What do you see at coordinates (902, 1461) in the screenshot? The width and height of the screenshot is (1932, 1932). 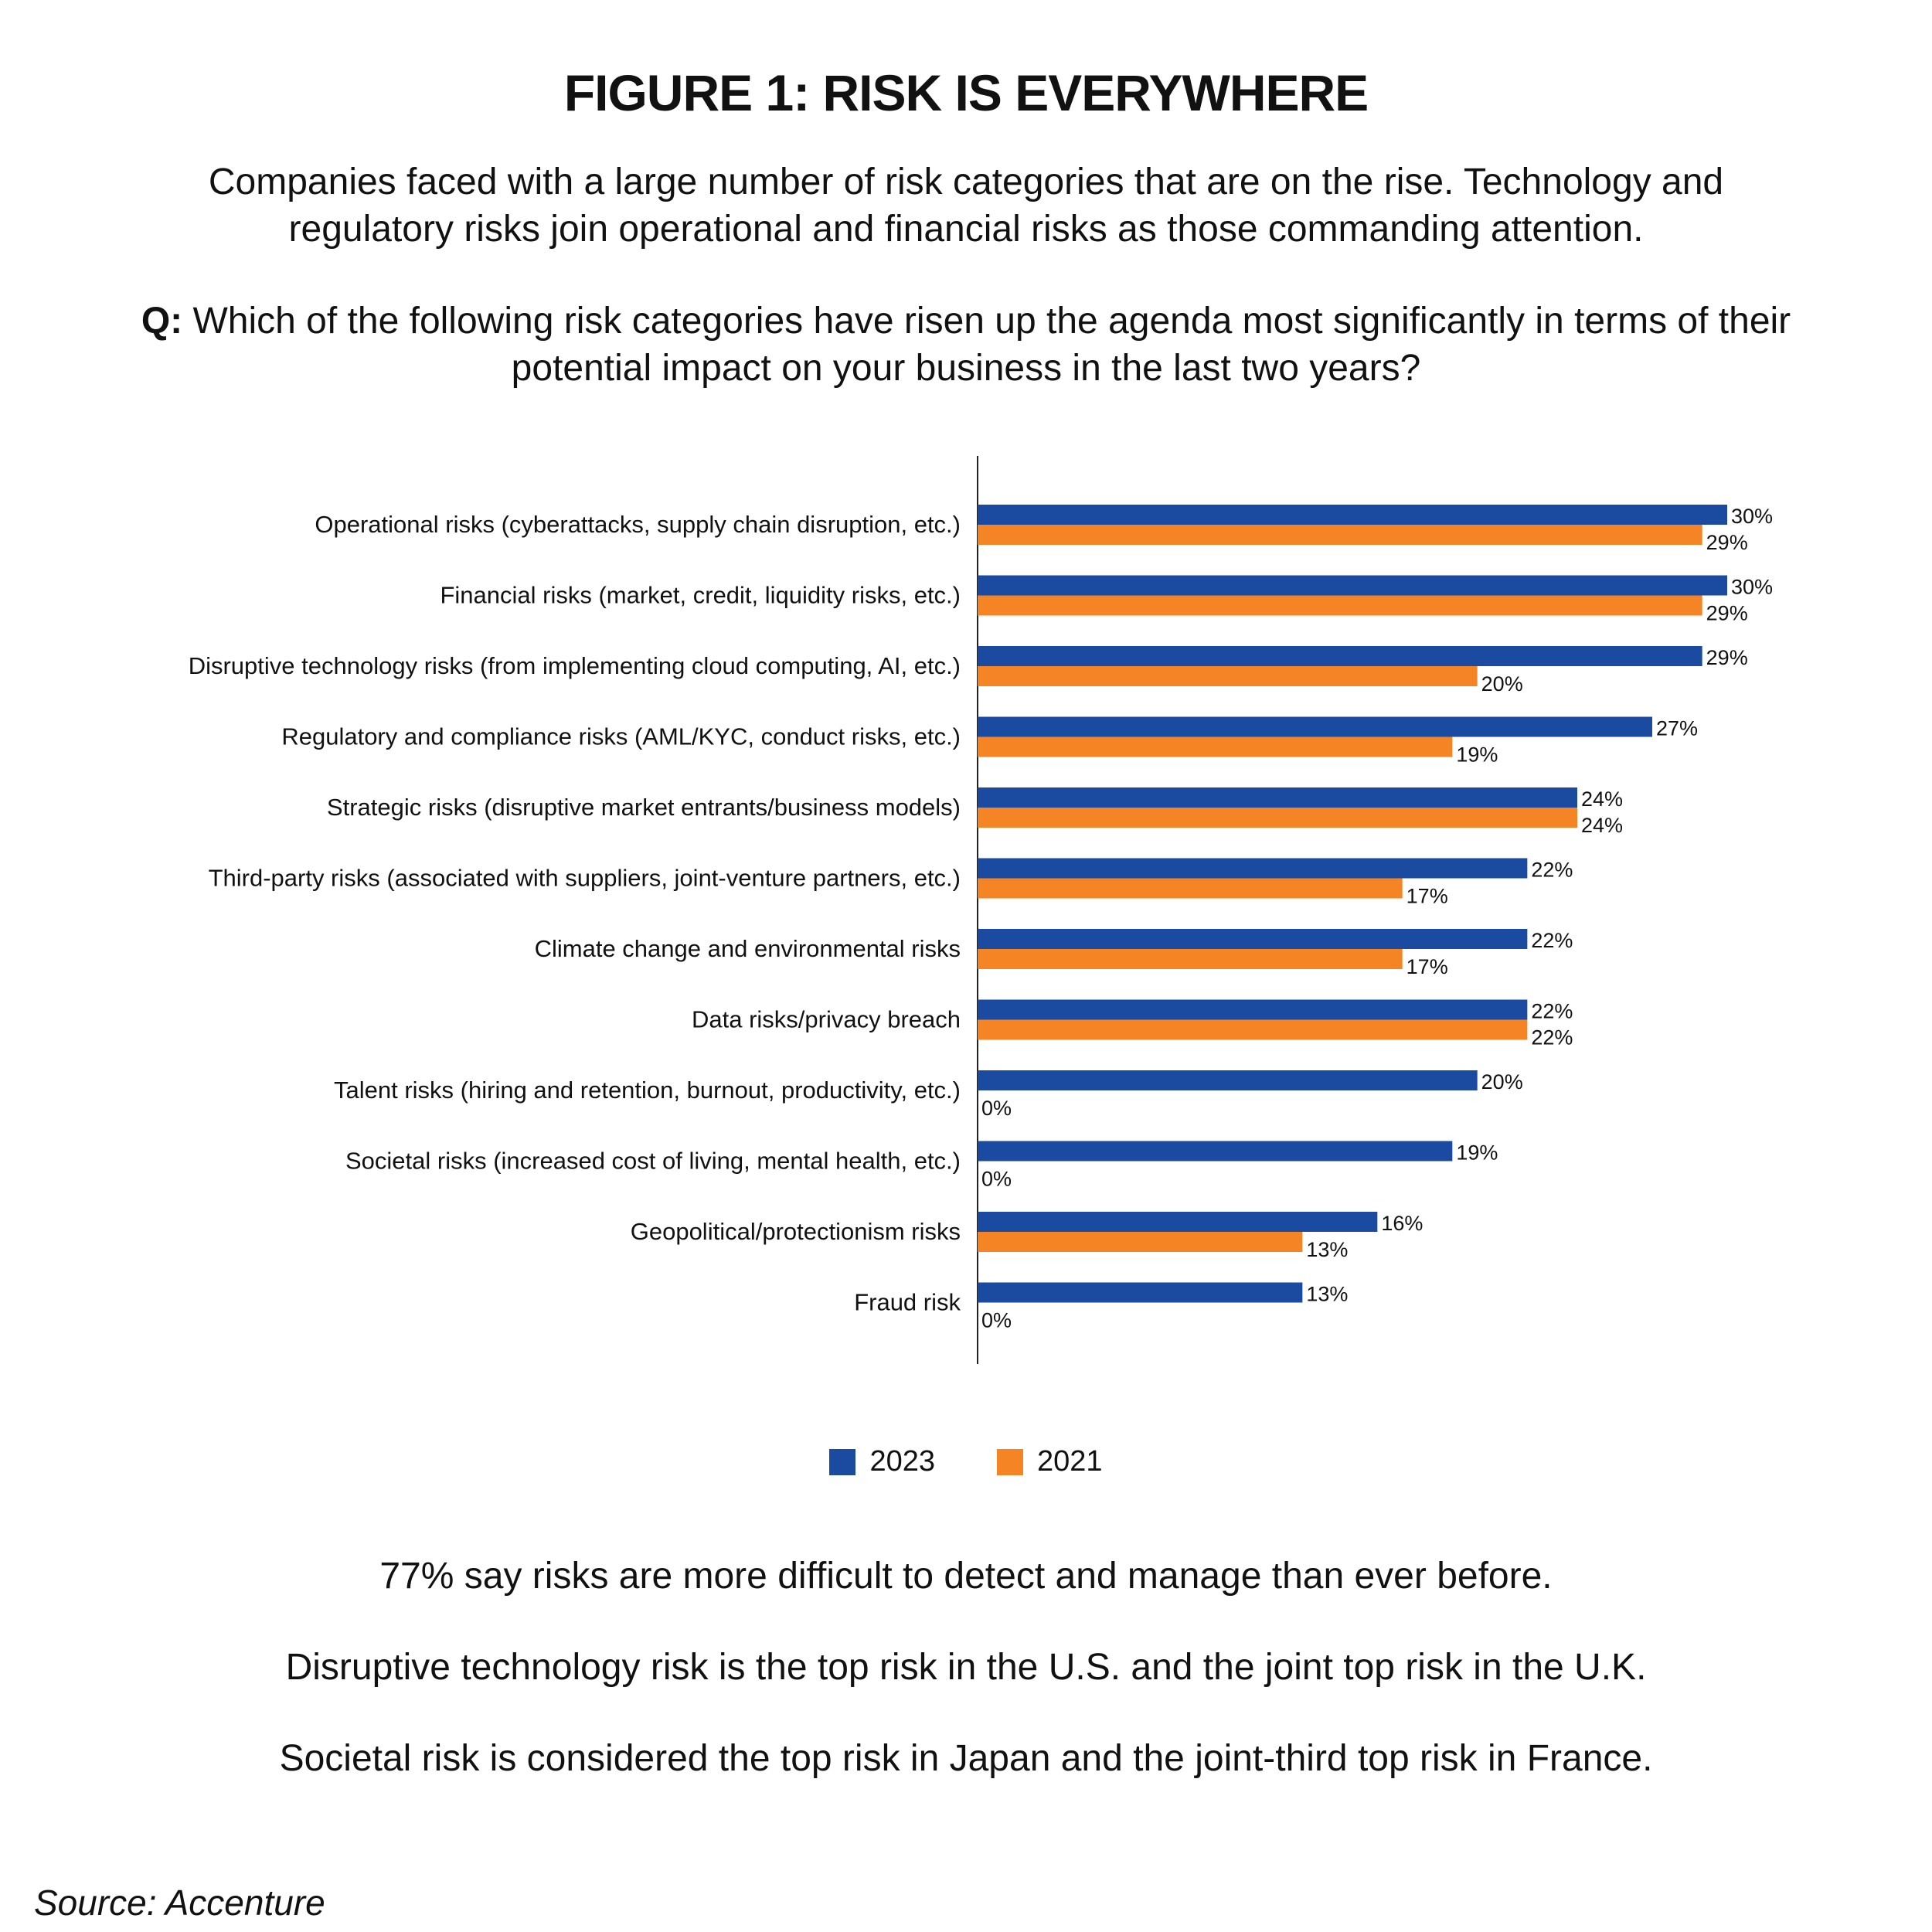 I see `legend-label-2023: 2023` at bounding box center [902, 1461].